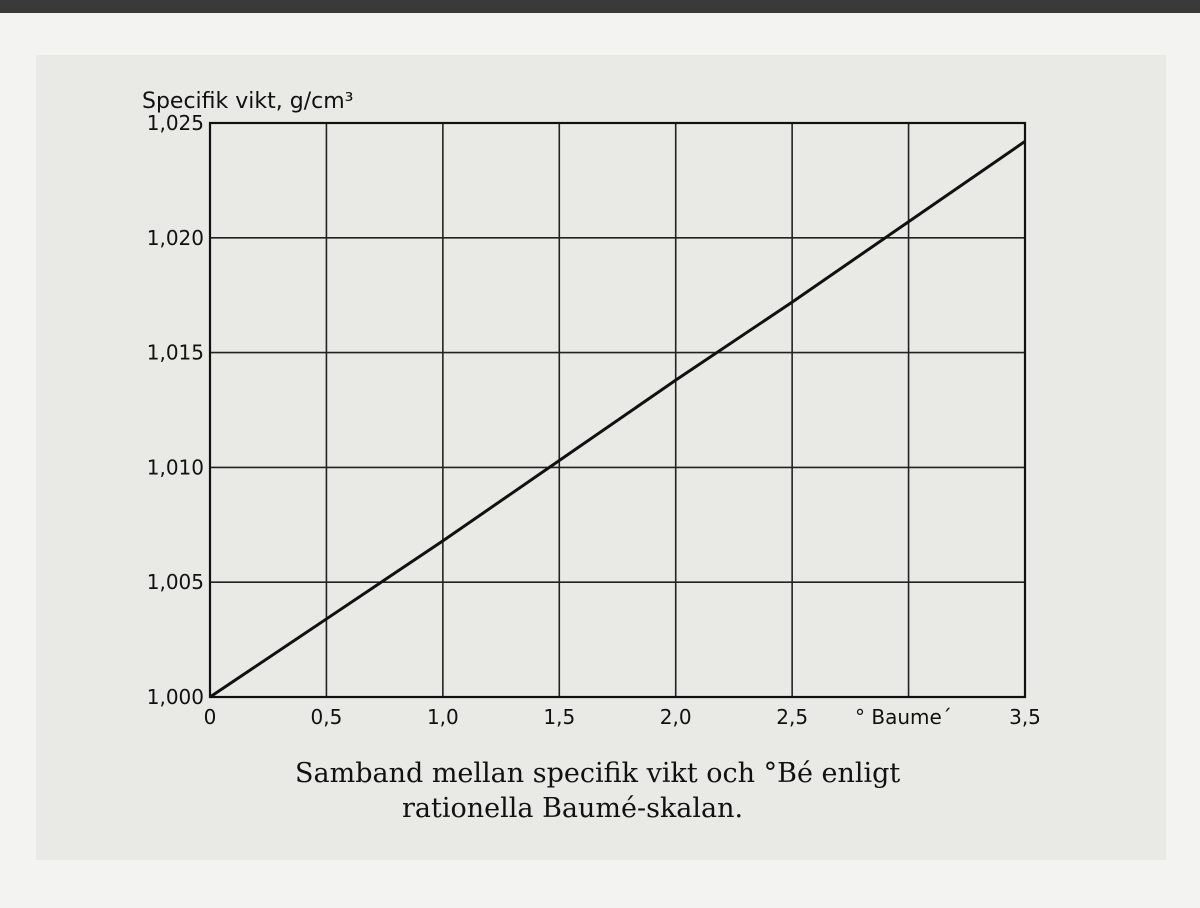 The image size is (1200, 908). I want to click on x-axis-label: ° Baume´, so click(903, 717).